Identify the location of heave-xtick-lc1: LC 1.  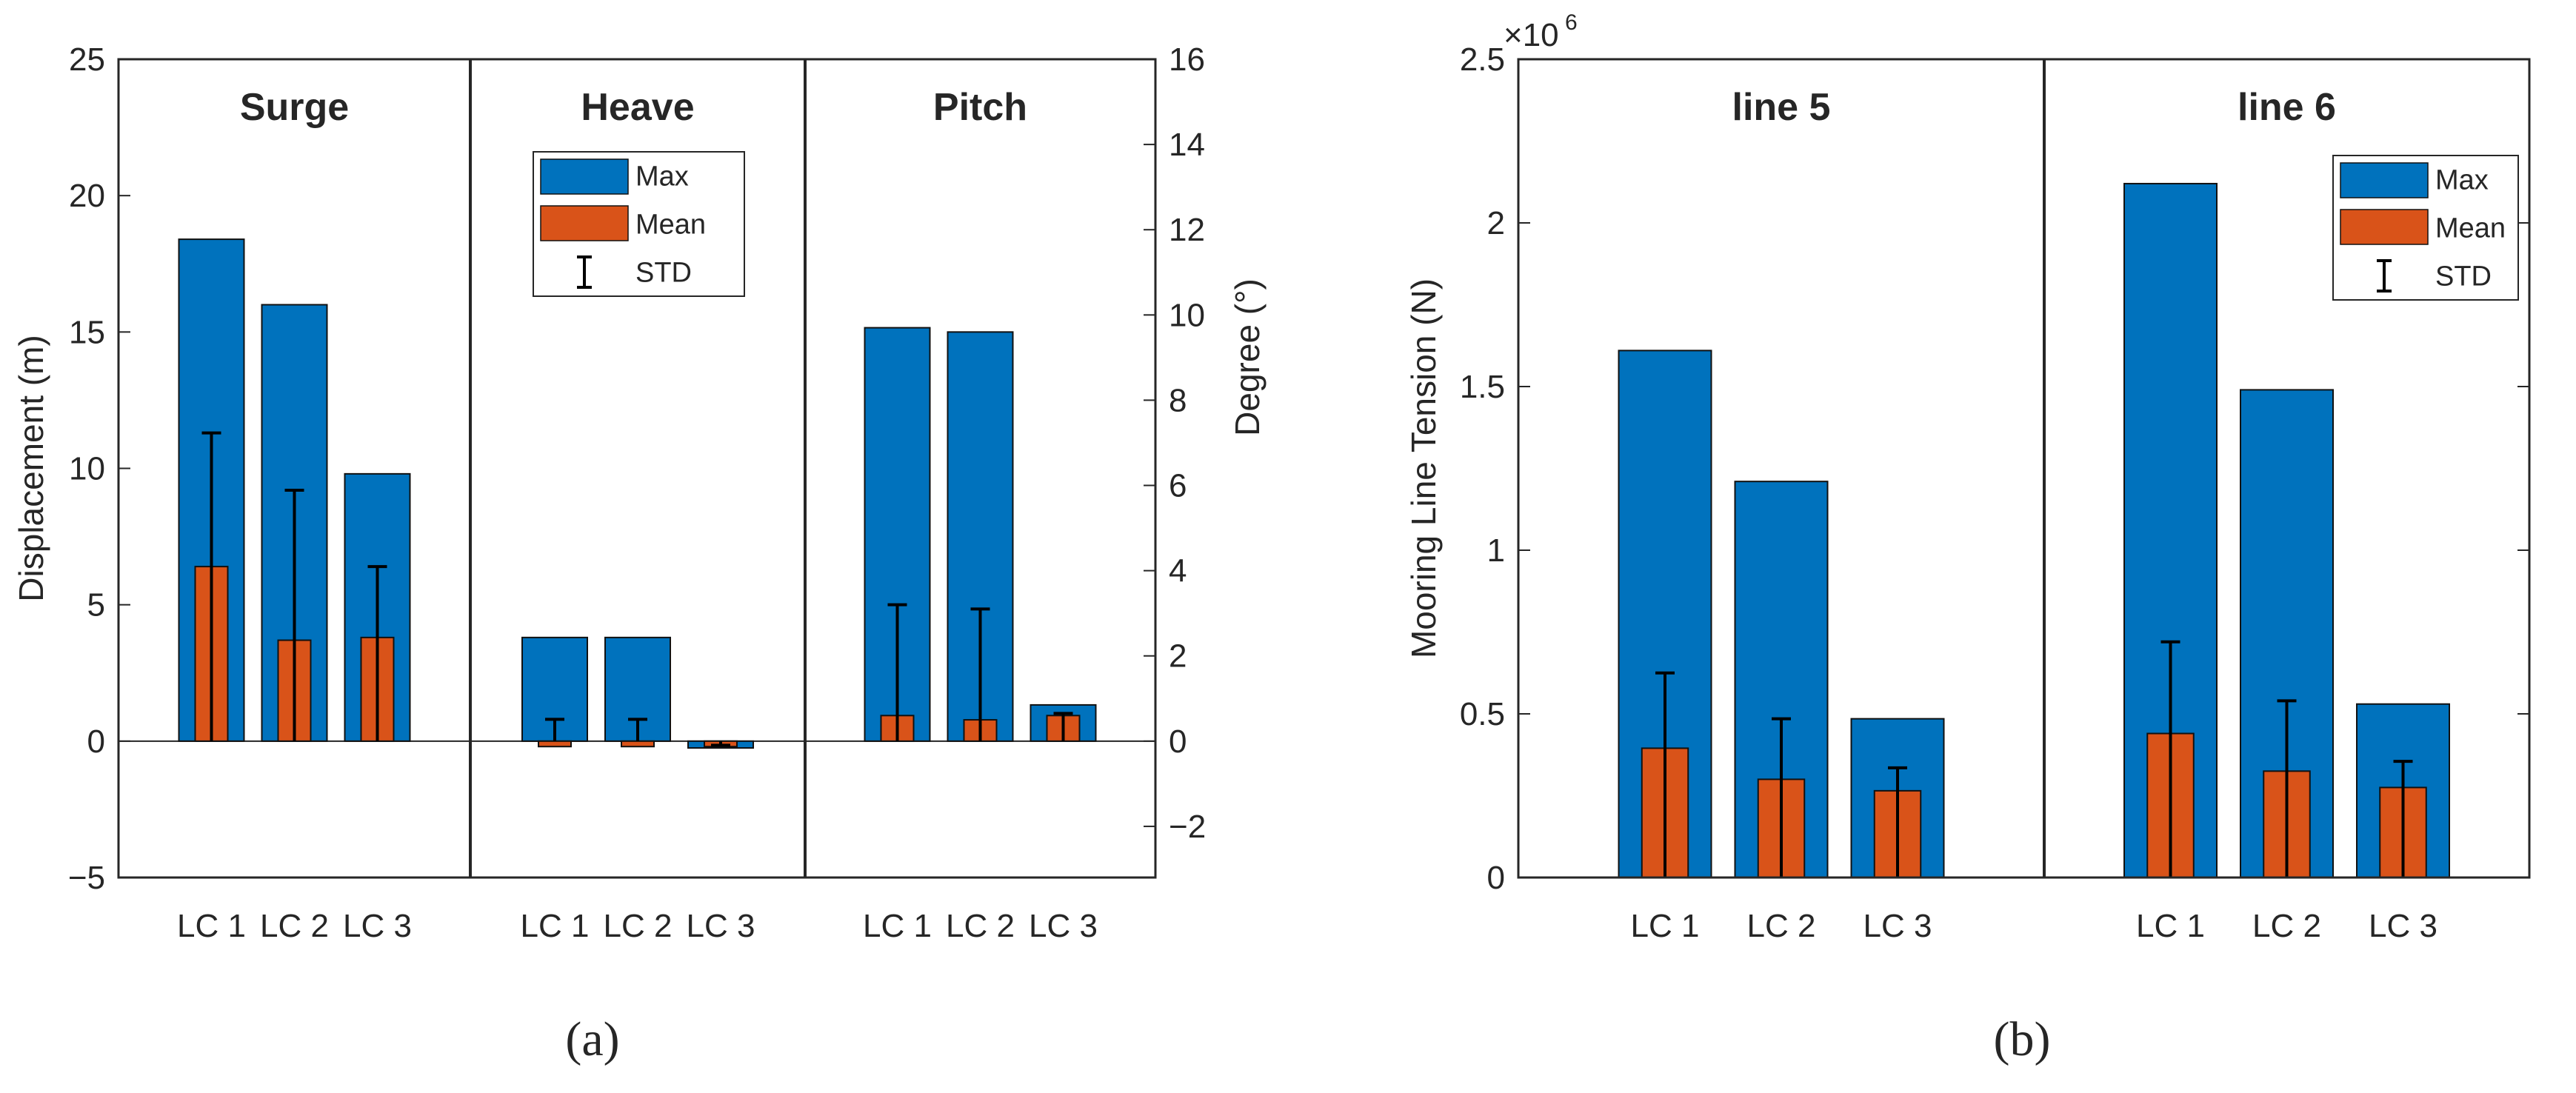
(555, 926).